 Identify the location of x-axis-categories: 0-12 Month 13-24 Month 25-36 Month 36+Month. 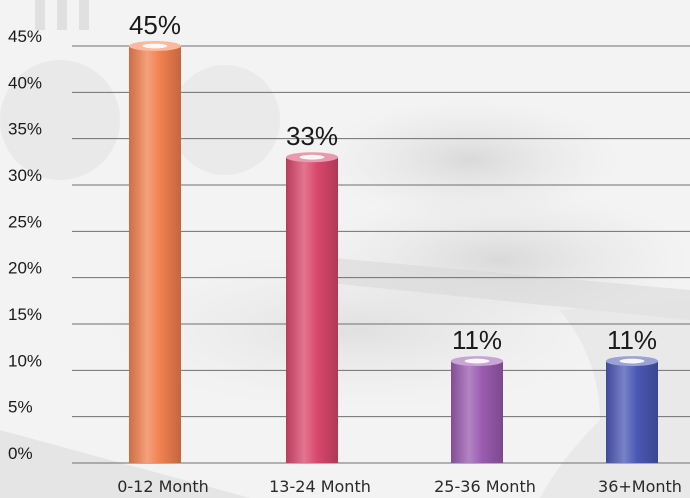
(399, 486).